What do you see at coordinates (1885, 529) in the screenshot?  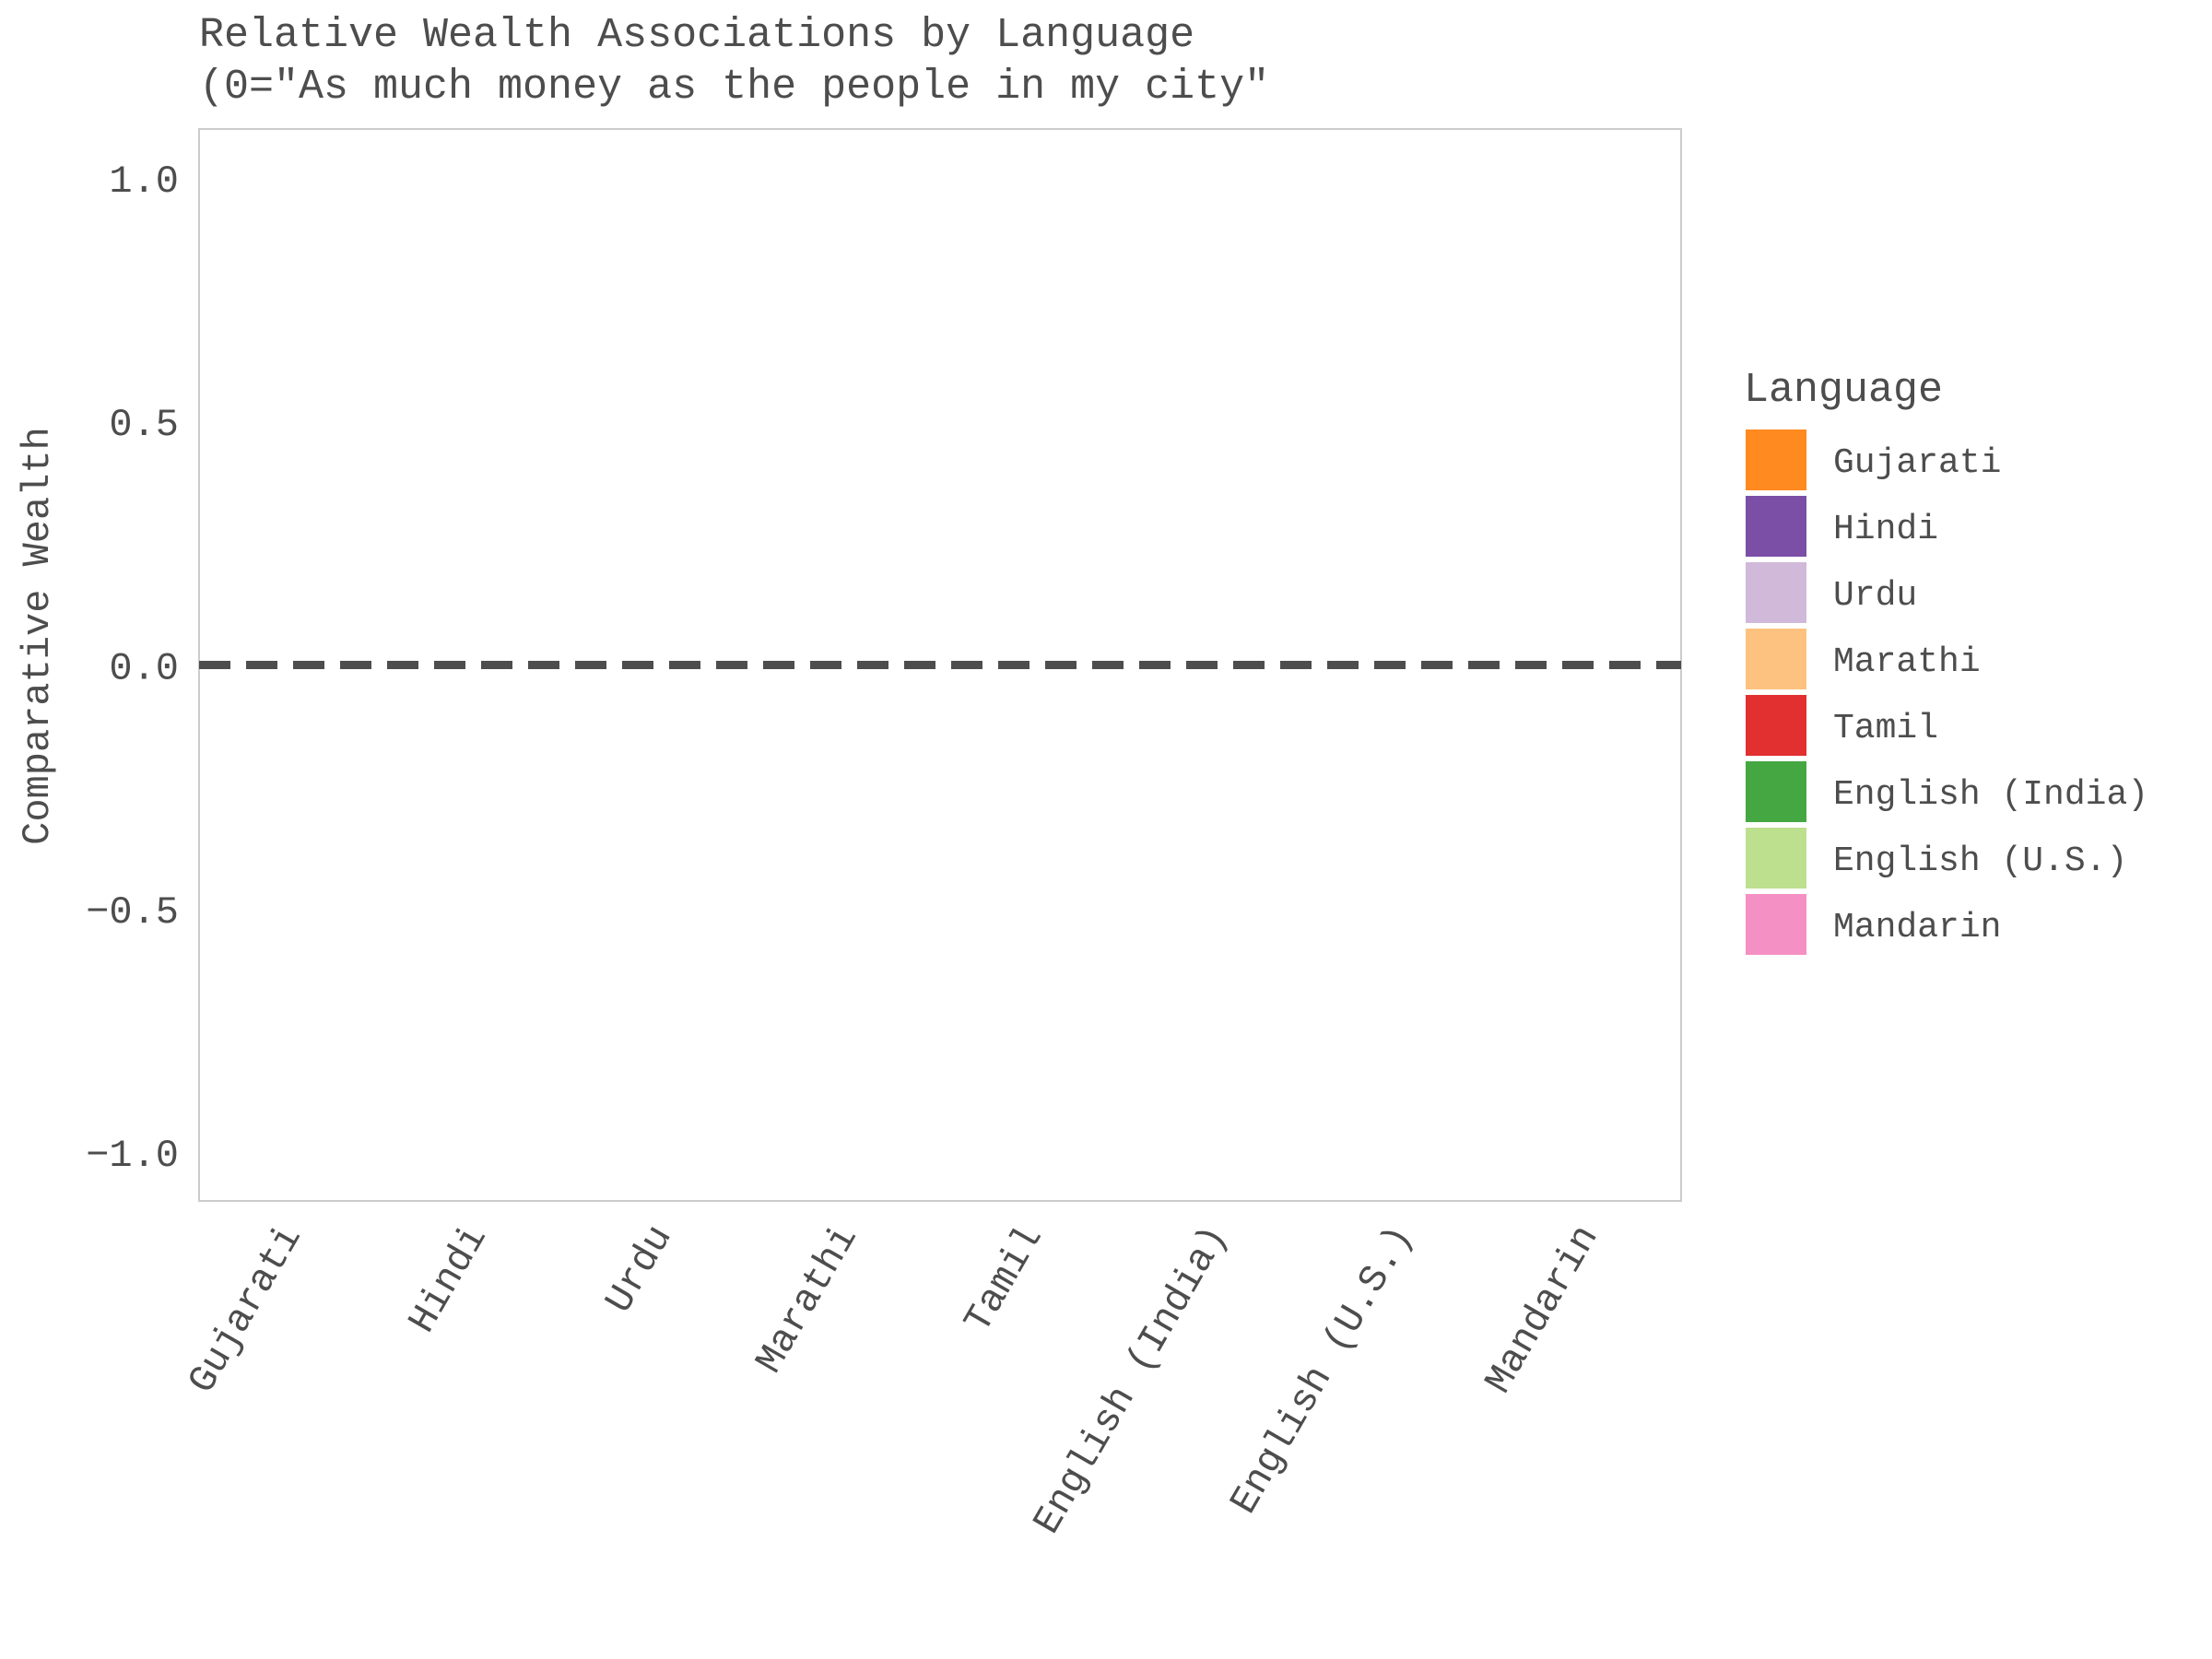 I see `legend-label-hindi: Hindi` at bounding box center [1885, 529].